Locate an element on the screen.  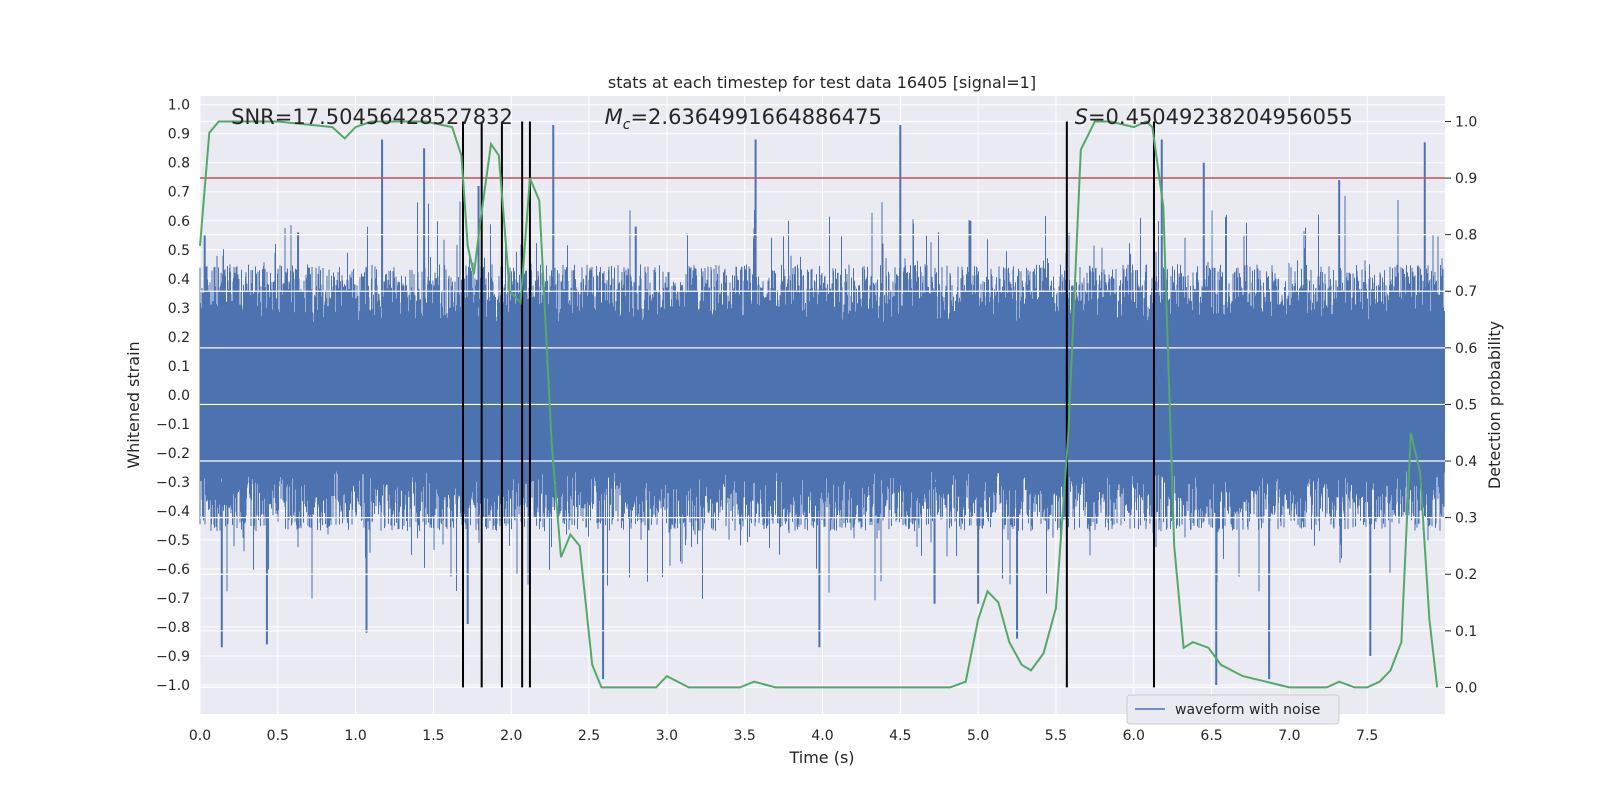
y-right-tick-label: 0.3 is located at coordinates (1466, 519).